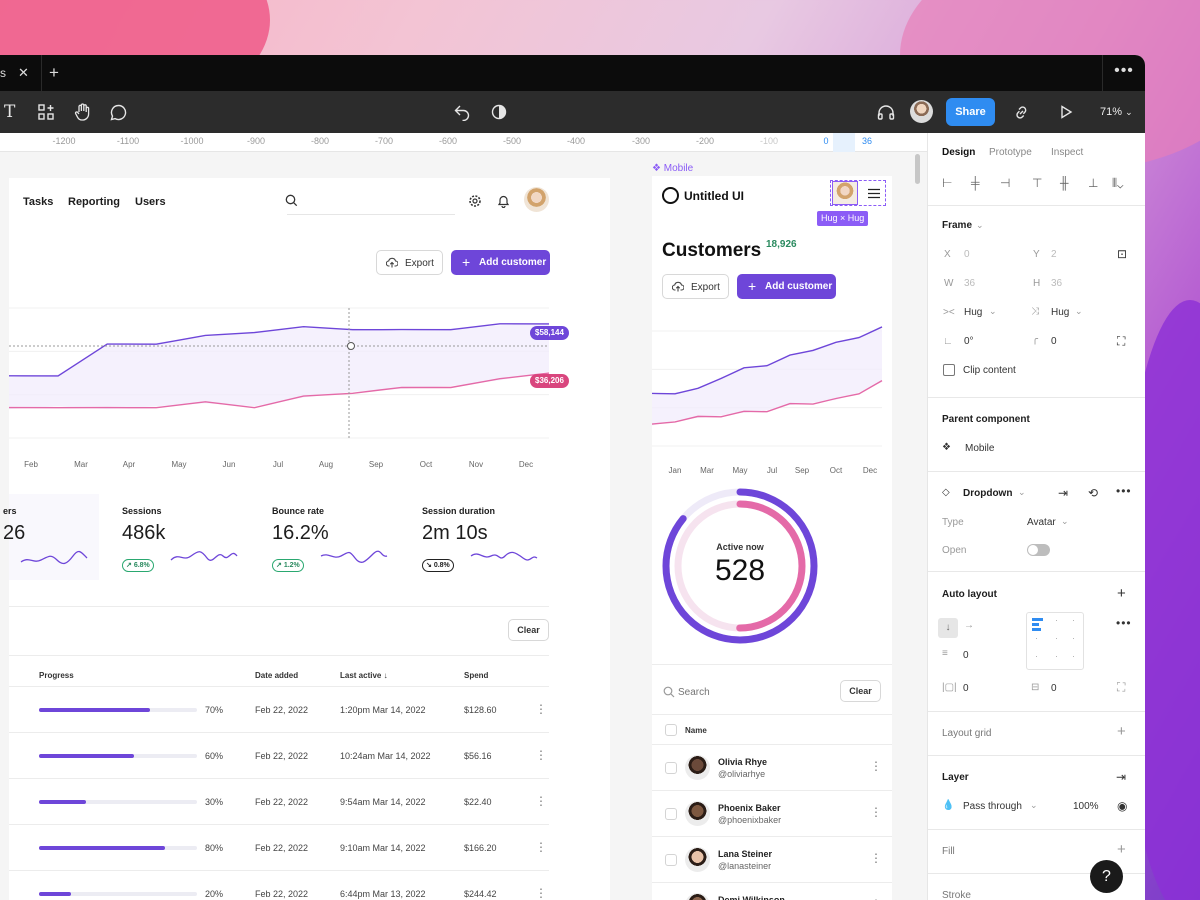 This screenshot has height=900, width=1200. I want to click on layer-blend-icon: ⇥, so click(1121, 777).